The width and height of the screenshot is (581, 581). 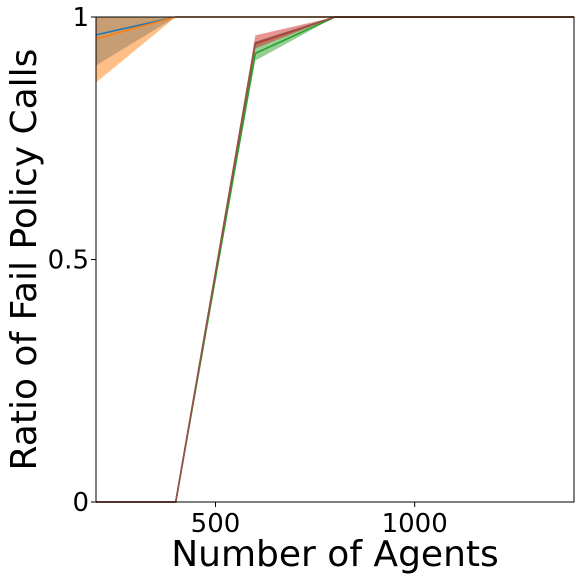 I want to click on y-tick-label: 0, so click(x=80, y=503).